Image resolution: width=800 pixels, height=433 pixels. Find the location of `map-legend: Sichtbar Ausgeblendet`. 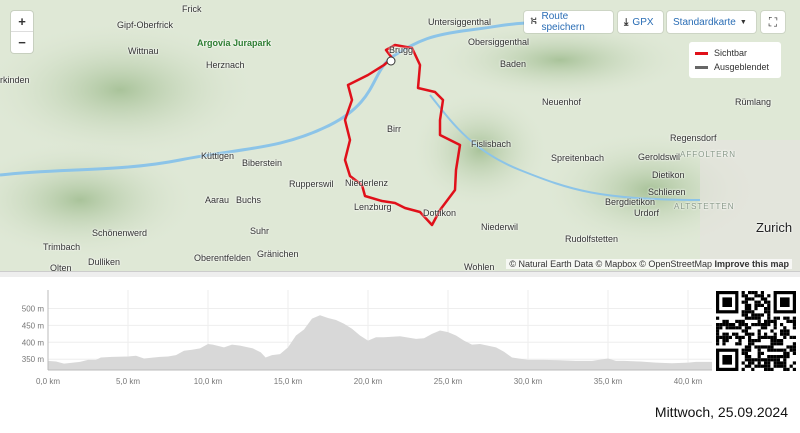

map-legend: Sichtbar Ausgeblendet is located at coordinates (735, 60).